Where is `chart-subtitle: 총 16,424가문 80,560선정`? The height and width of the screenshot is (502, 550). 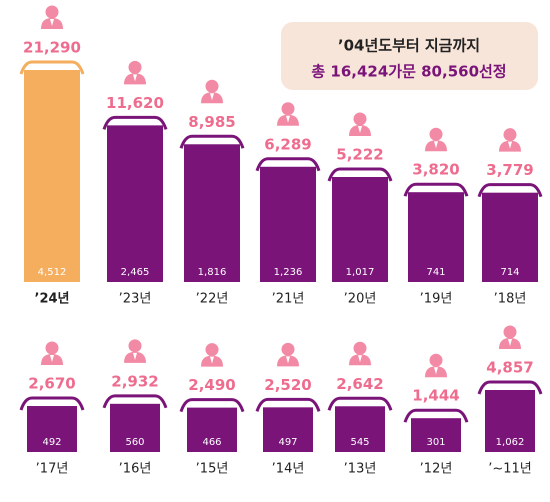
chart-subtitle: 총 16,424가문 80,560선정 is located at coordinates (408, 72).